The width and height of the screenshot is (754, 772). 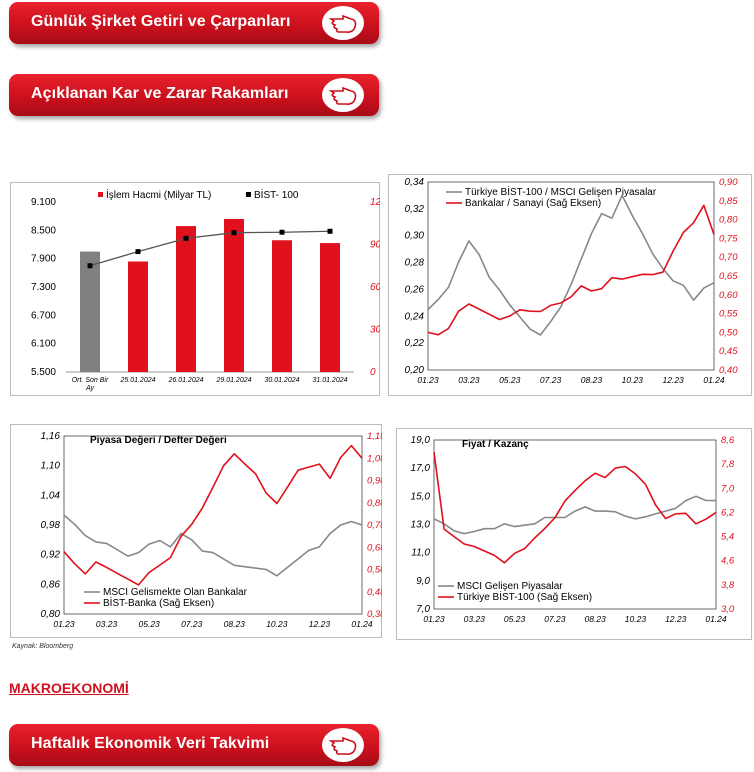 What do you see at coordinates (374, 481) in the screenshot?
I see `right-tick-label: 0,98` at bounding box center [374, 481].